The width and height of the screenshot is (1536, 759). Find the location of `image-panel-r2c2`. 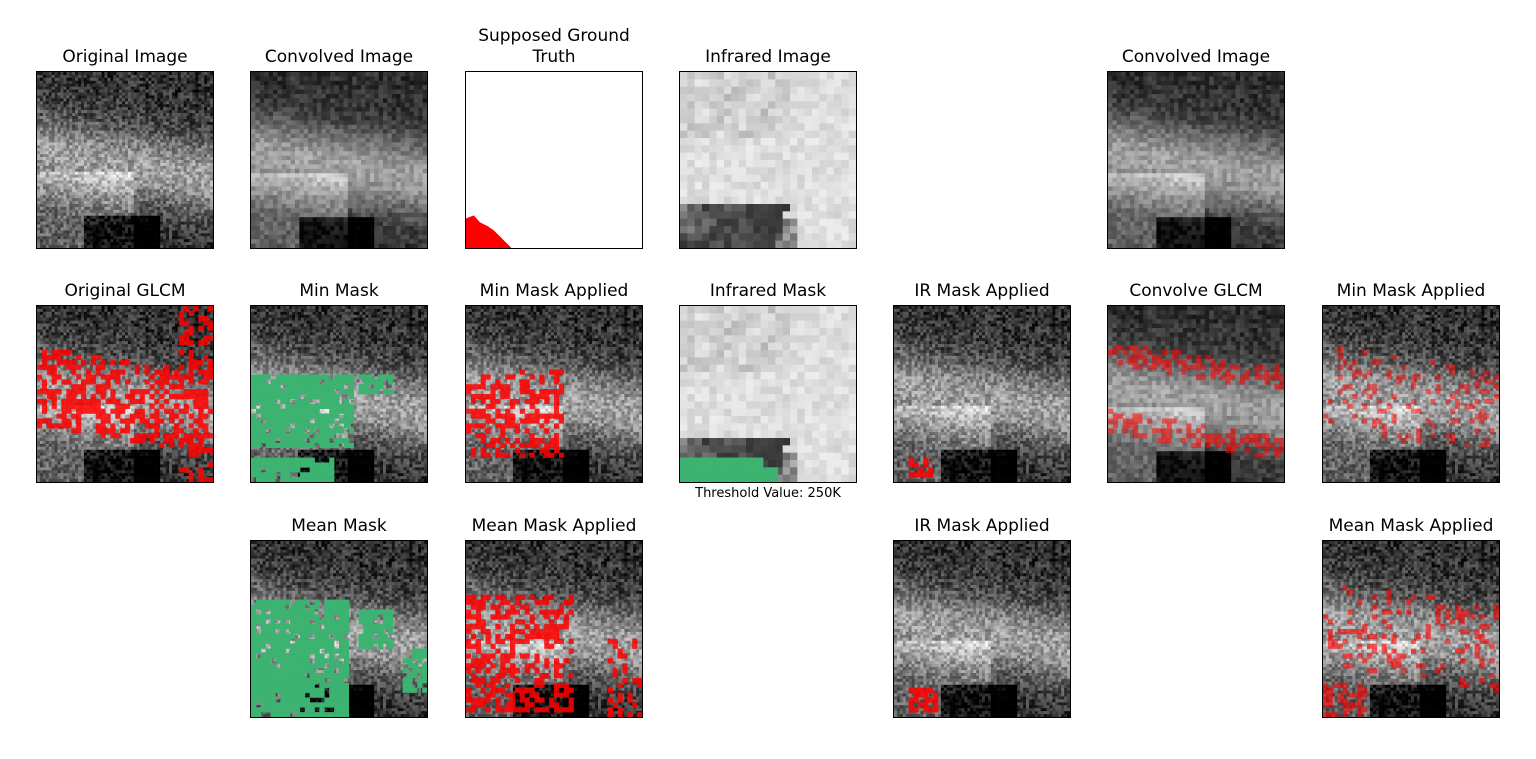

image-panel-r2c2 is located at coordinates (554, 629).